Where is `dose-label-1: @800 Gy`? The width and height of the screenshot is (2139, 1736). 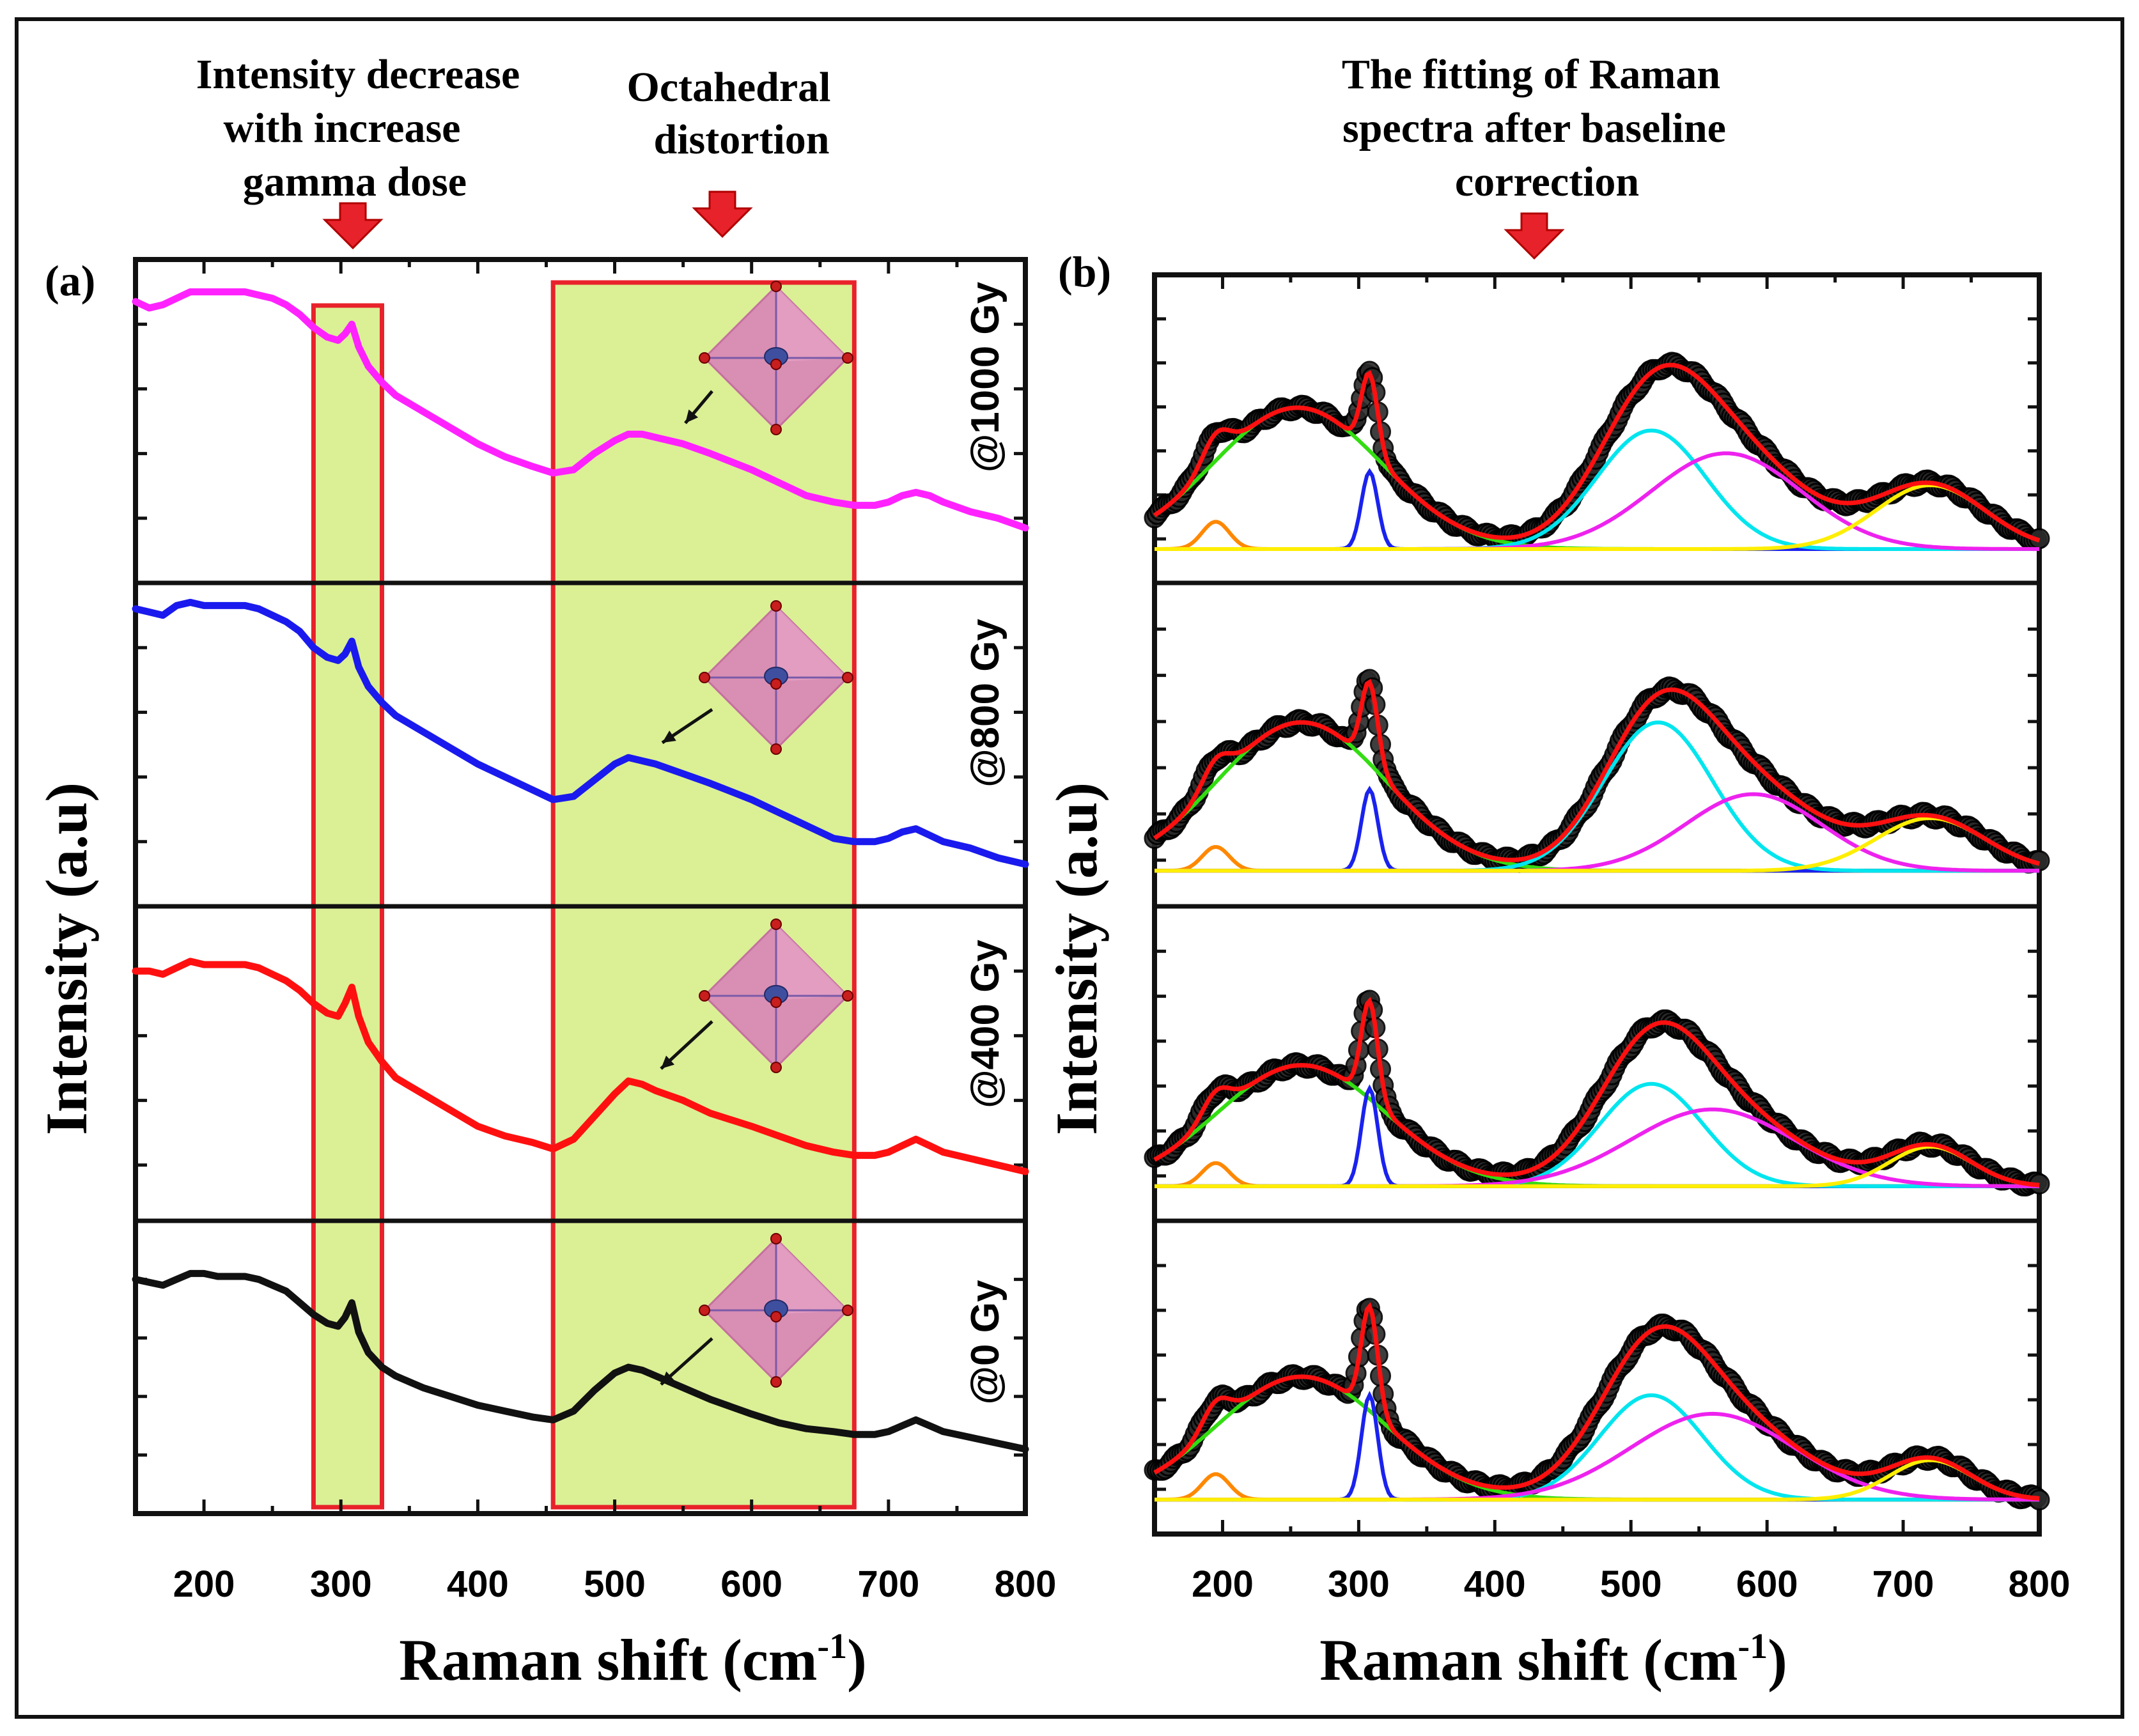
dose-label-1: @800 Gy is located at coordinates (985, 703).